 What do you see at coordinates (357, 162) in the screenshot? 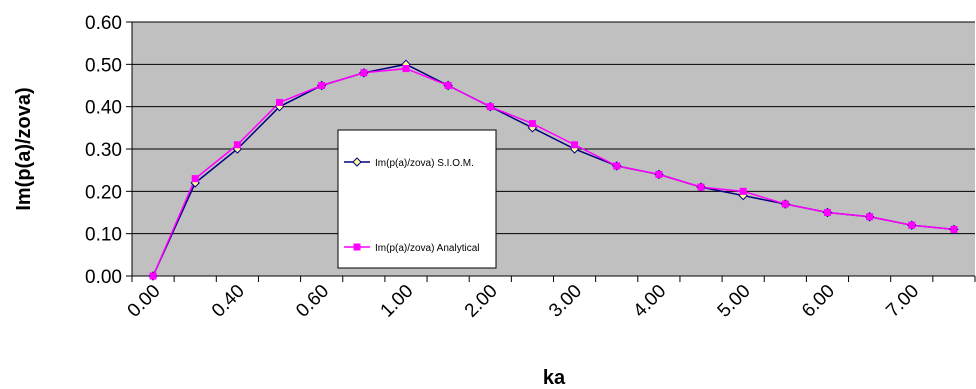
I see `legend-siom-marker` at bounding box center [357, 162].